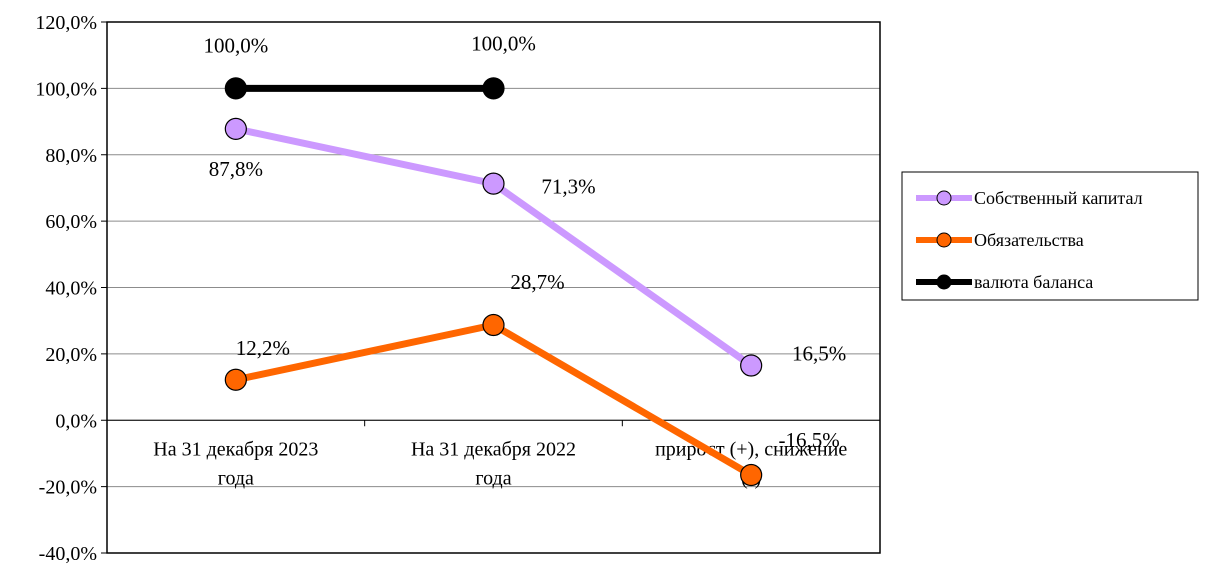 Image resolution: width=1207 pixels, height=566 pixels. Describe the element at coordinates (493, 463) in the screenshot. I see `category-label: На 31 декабря 2022 года` at that location.